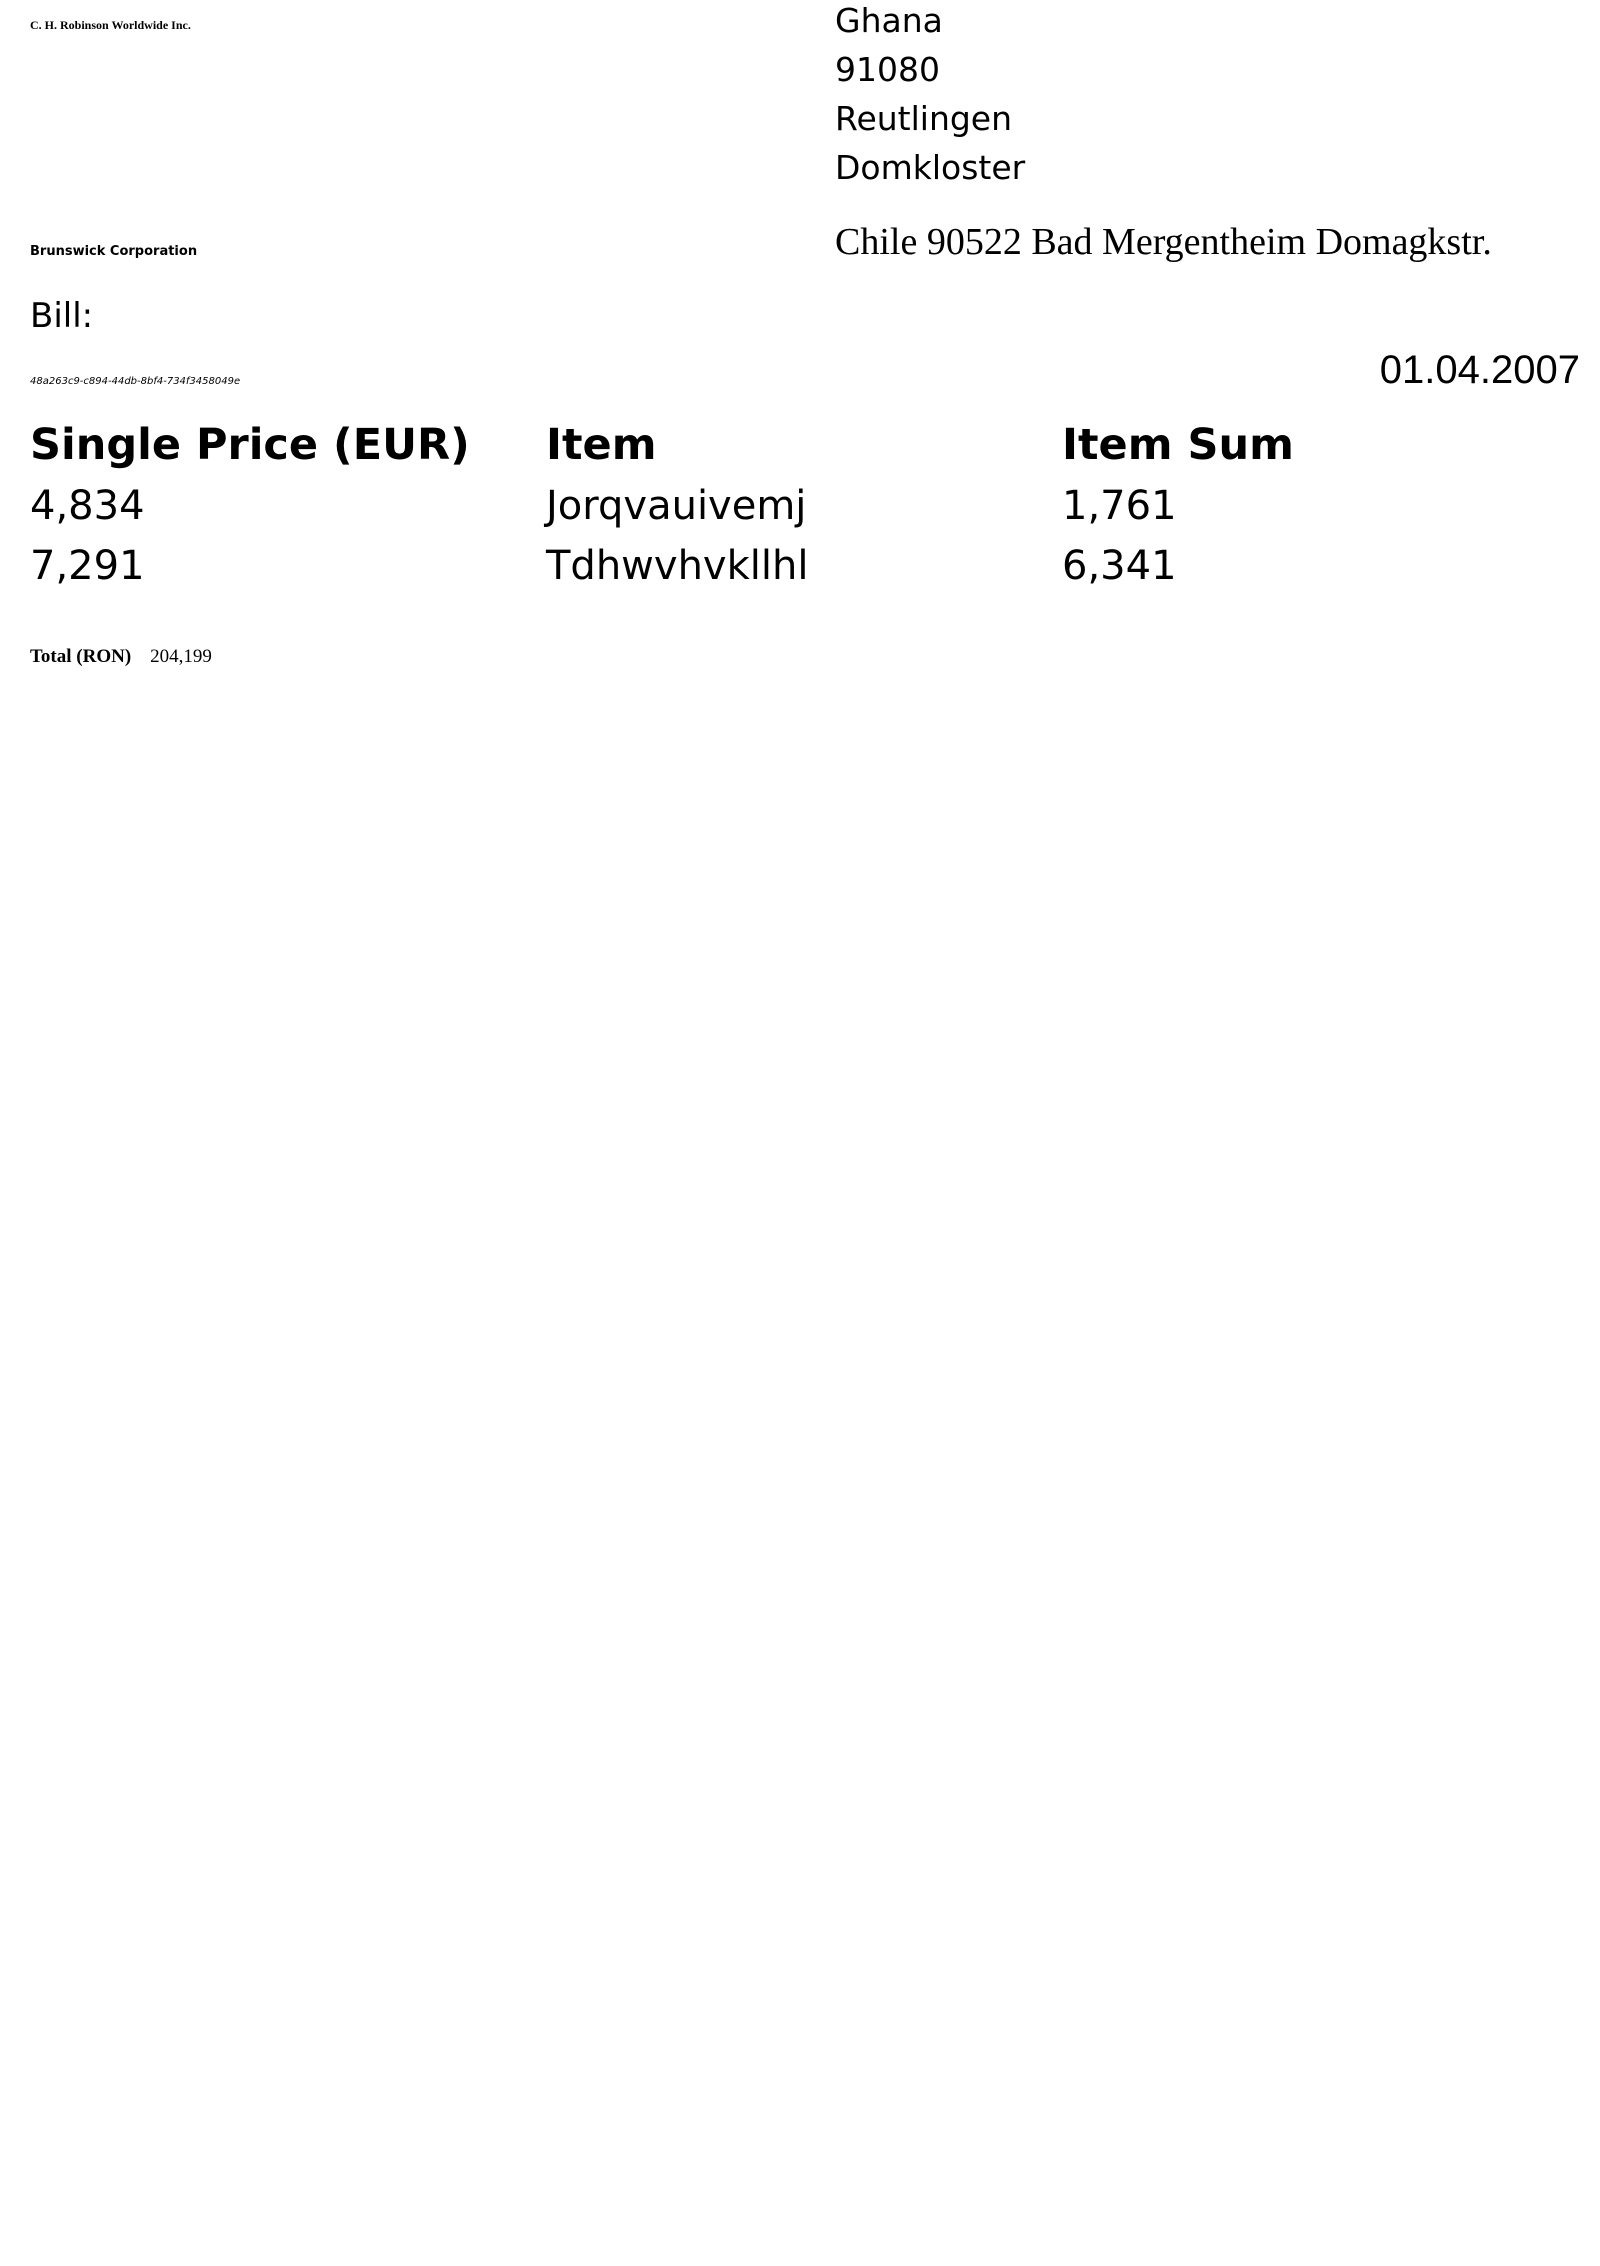 Image resolution: width=1600 pixels, height=2266 pixels. I want to click on bill-date: 01.04.2007, so click(1479, 370).